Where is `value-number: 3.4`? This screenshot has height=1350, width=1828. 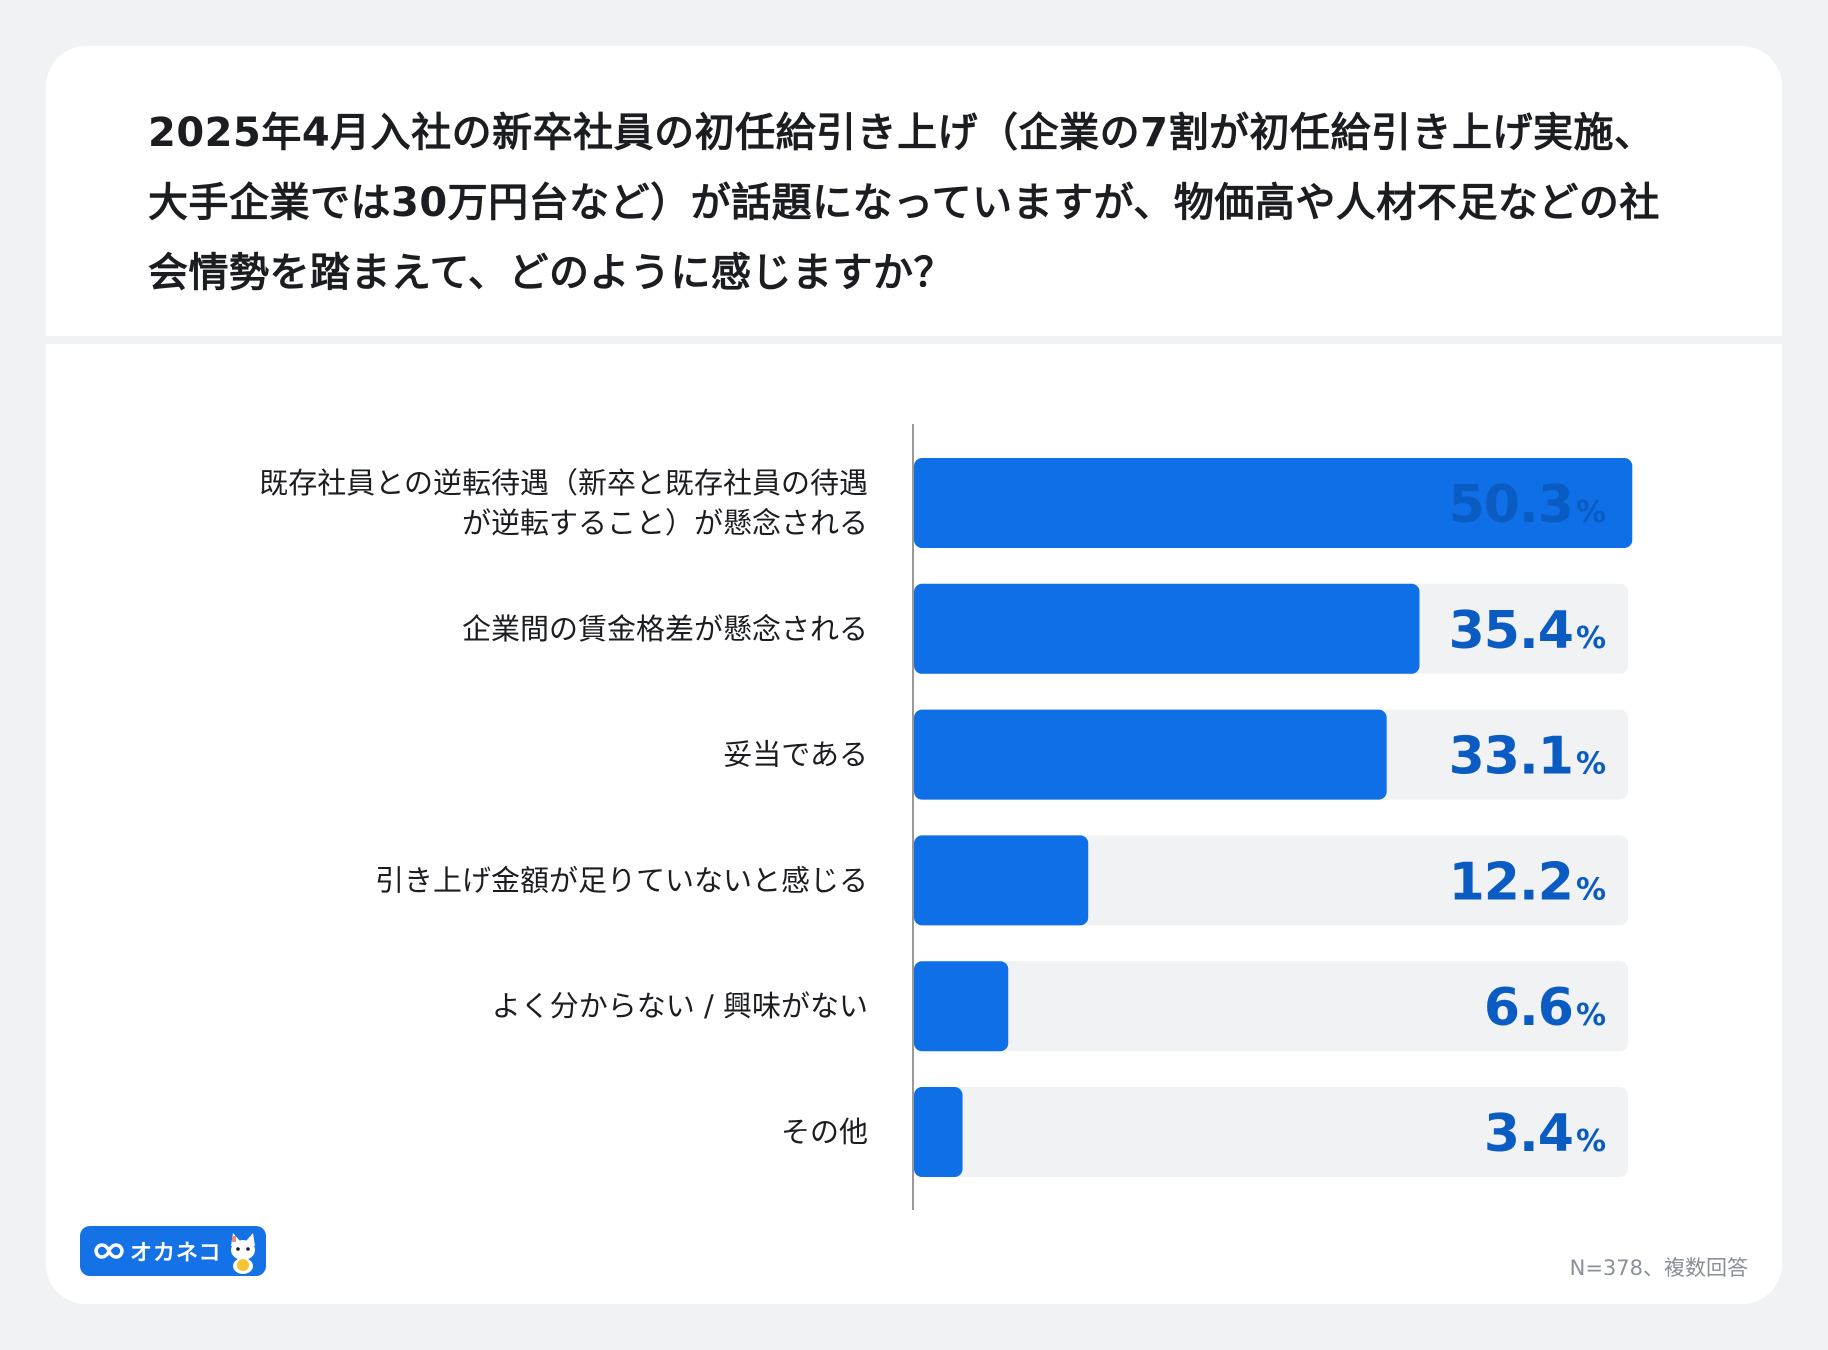
value-number: 3.4 is located at coordinates (1528, 1134).